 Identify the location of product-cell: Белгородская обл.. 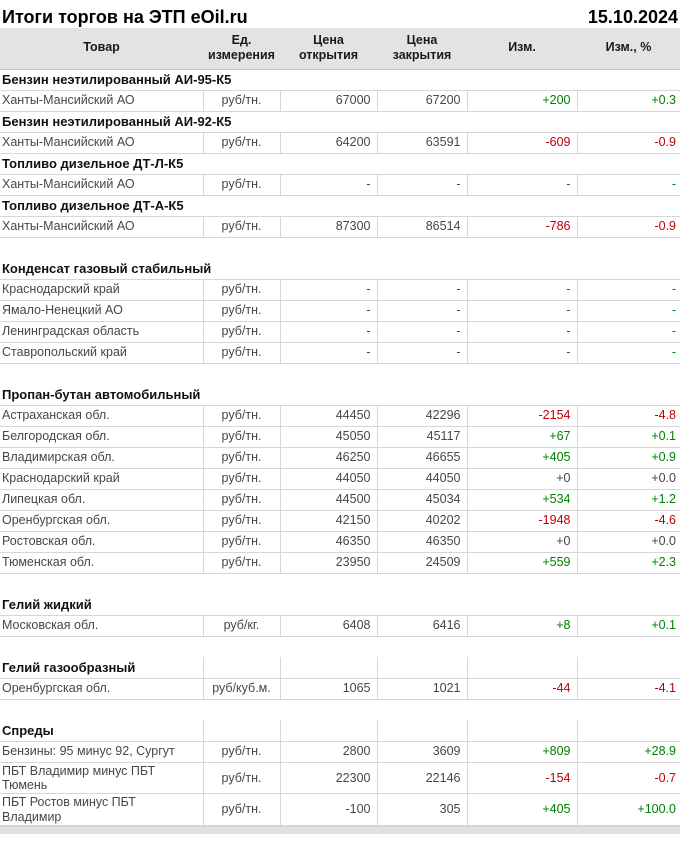
(102, 437).